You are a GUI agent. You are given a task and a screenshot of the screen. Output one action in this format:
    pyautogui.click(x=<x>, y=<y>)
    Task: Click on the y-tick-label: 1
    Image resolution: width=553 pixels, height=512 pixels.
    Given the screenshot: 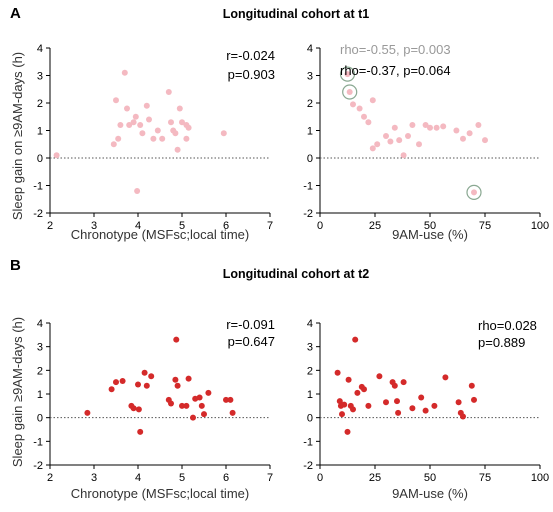 What is the action you would take?
    pyautogui.click(x=40, y=395)
    